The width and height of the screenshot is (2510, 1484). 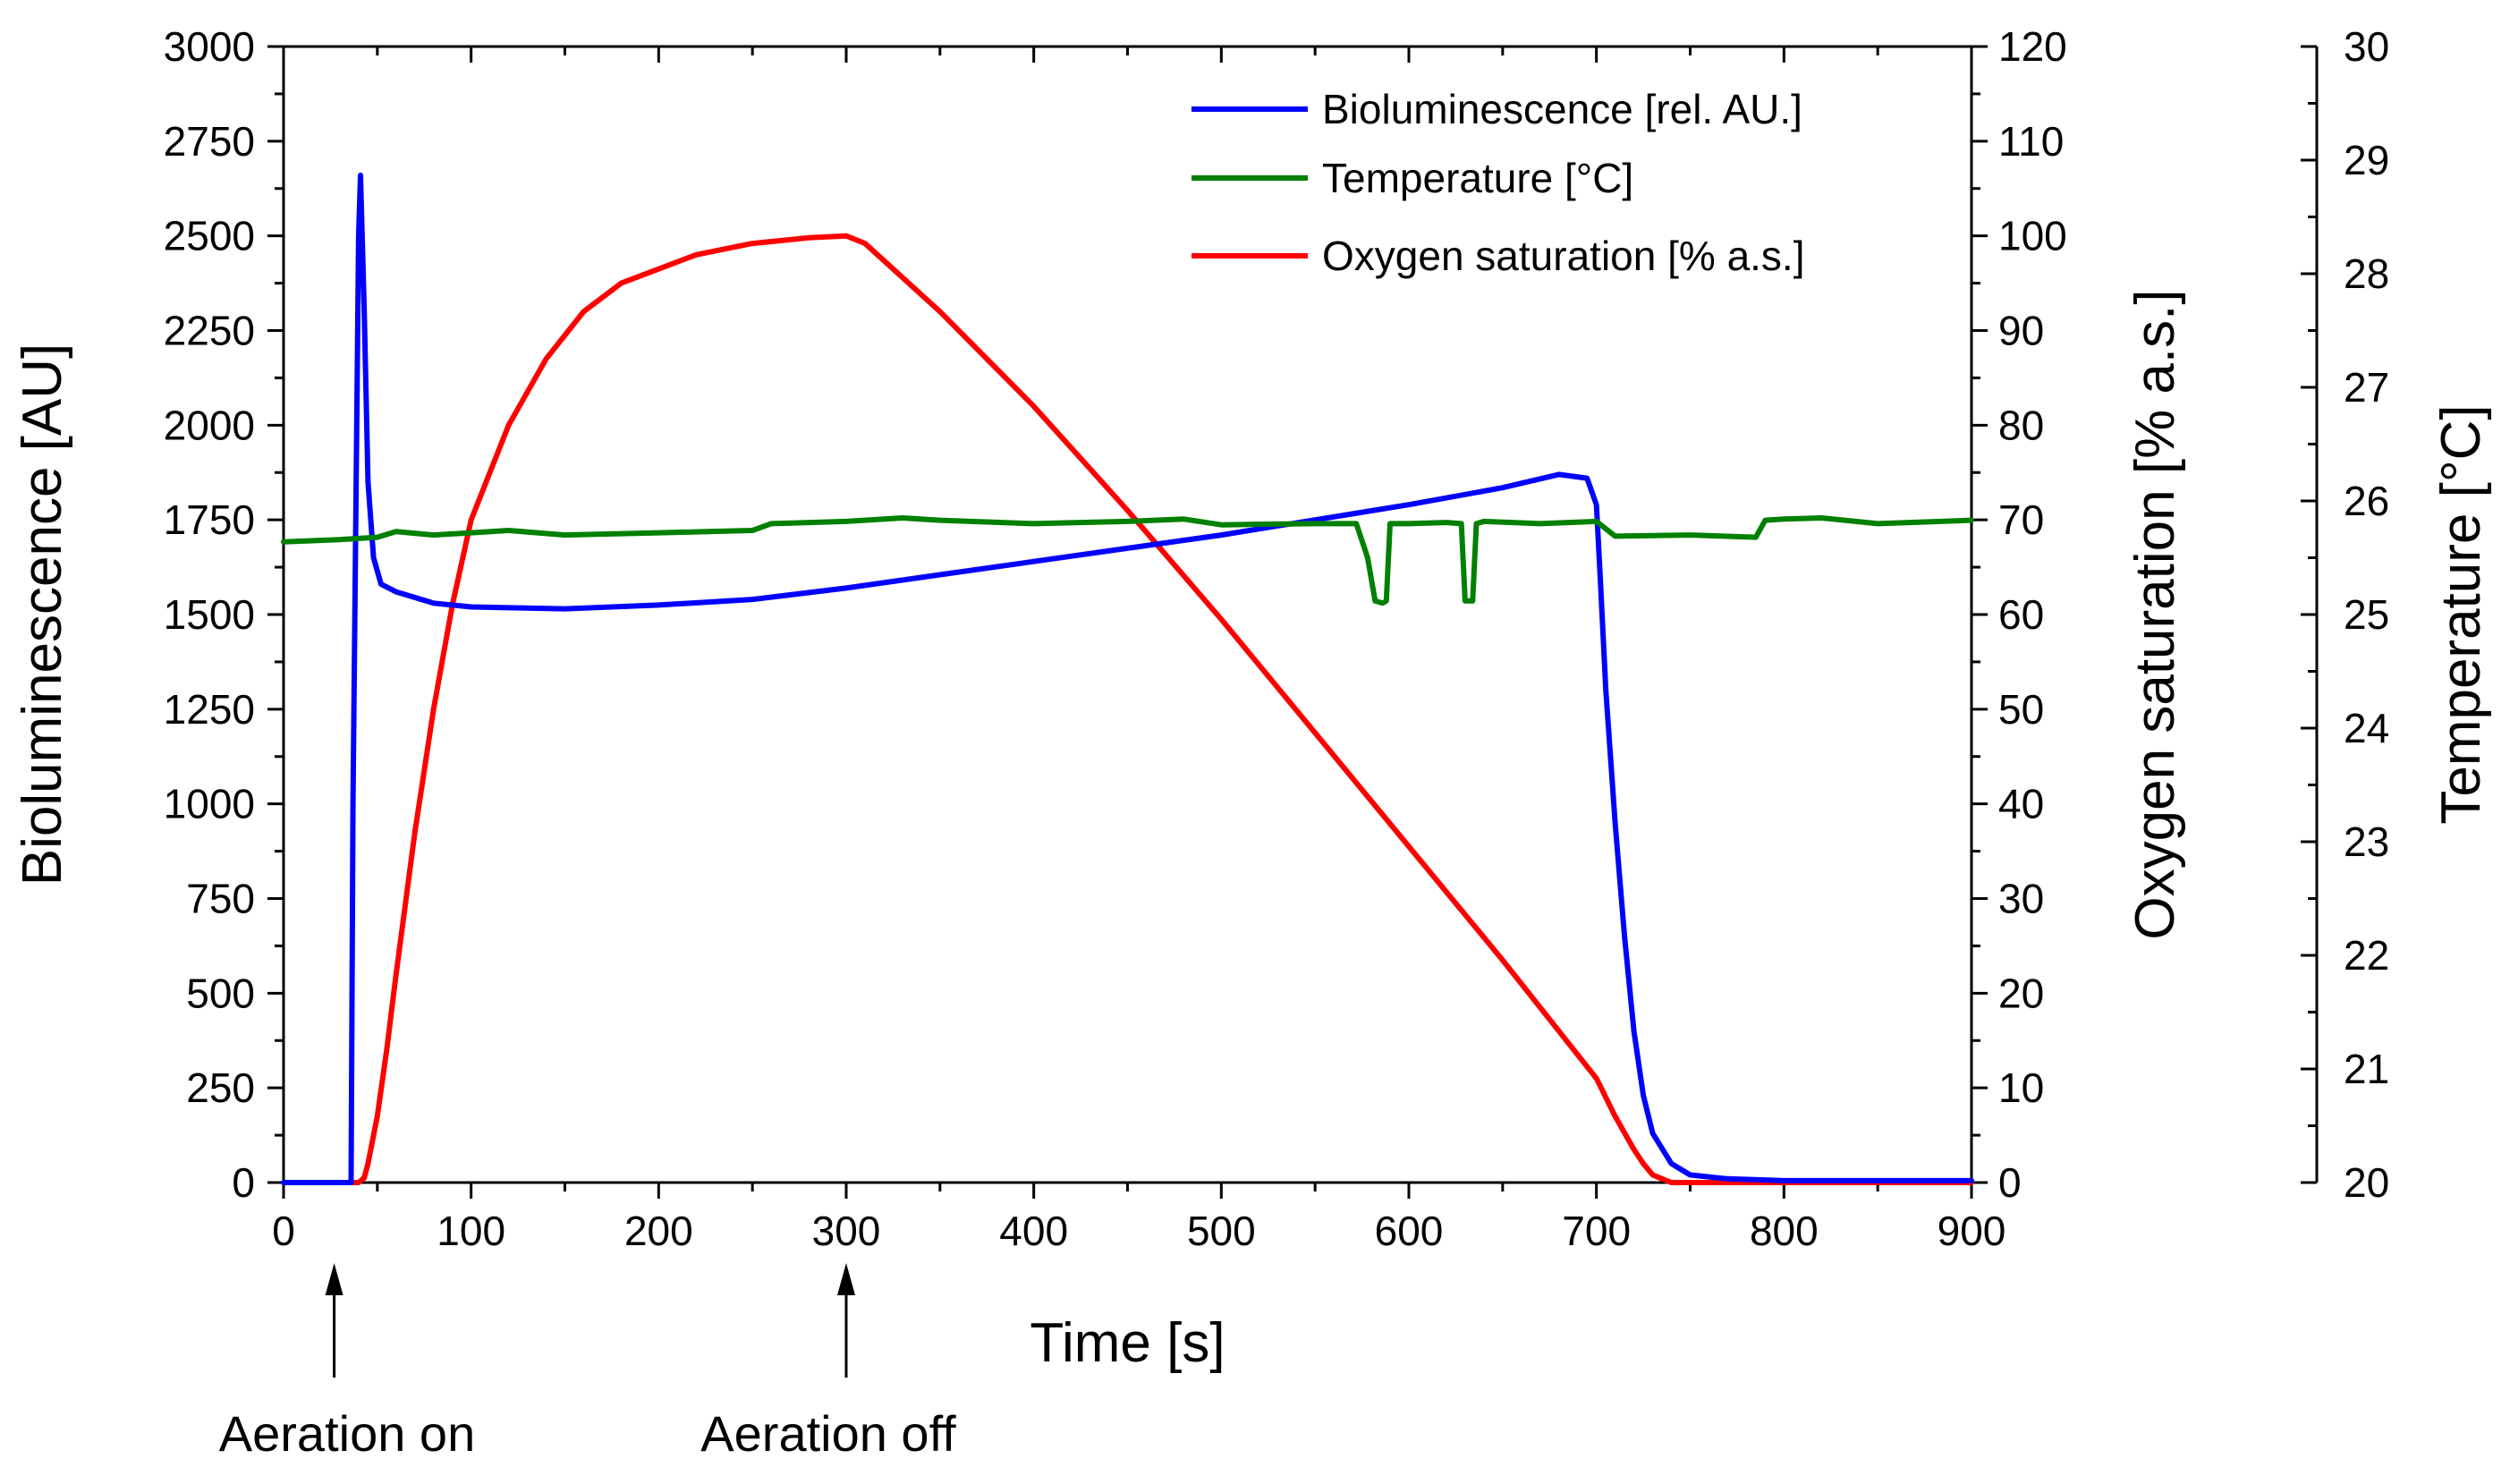 I want to click on temperature-tick-label: 22, so click(x=2366, y=955).